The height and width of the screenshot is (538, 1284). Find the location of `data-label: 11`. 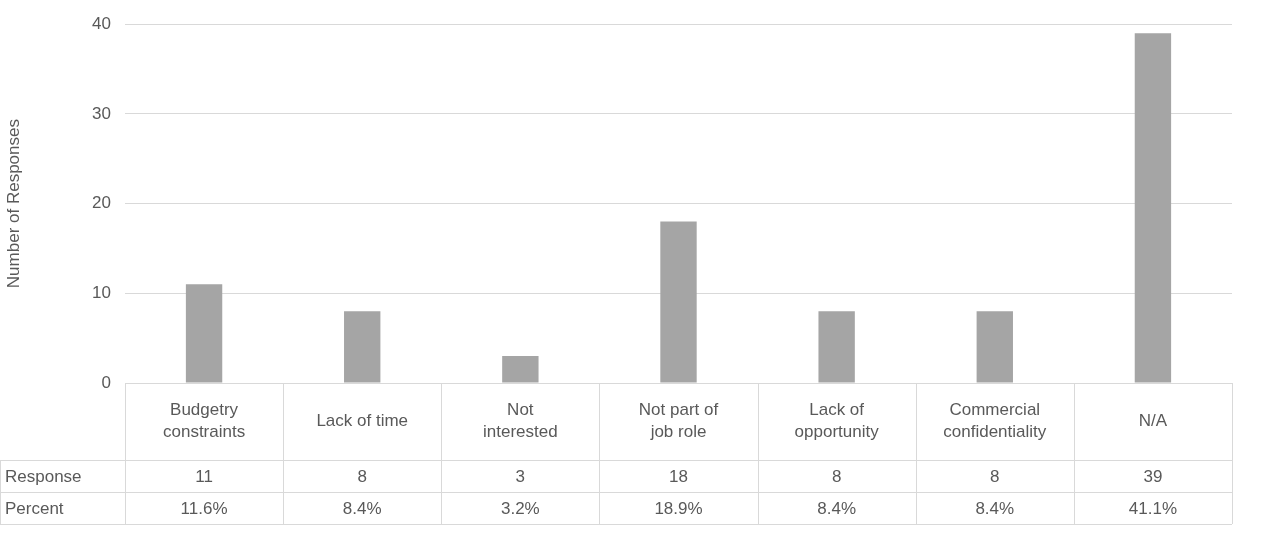

data-label: 11 is located at coordinates (204, 476).